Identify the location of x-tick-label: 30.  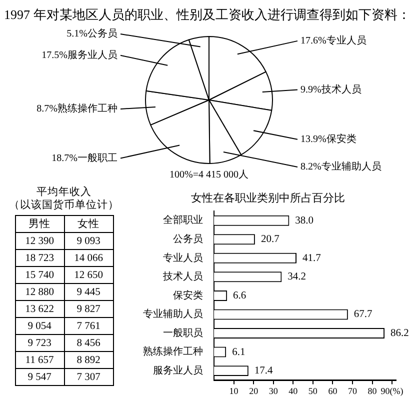
(273, 391).